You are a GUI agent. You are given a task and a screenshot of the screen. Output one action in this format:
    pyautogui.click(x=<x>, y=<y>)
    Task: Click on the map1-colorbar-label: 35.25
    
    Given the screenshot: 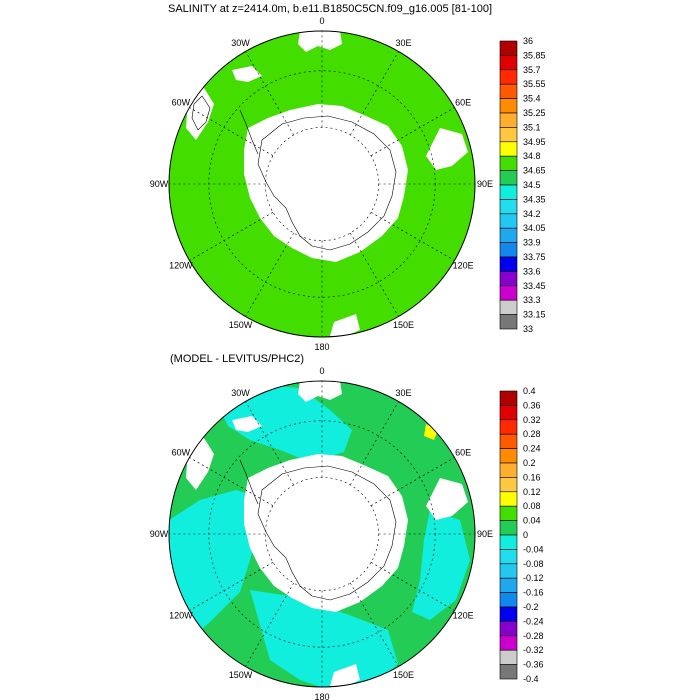 What is the action you would take?
    pyautogui.click(x=534, y=113)
    